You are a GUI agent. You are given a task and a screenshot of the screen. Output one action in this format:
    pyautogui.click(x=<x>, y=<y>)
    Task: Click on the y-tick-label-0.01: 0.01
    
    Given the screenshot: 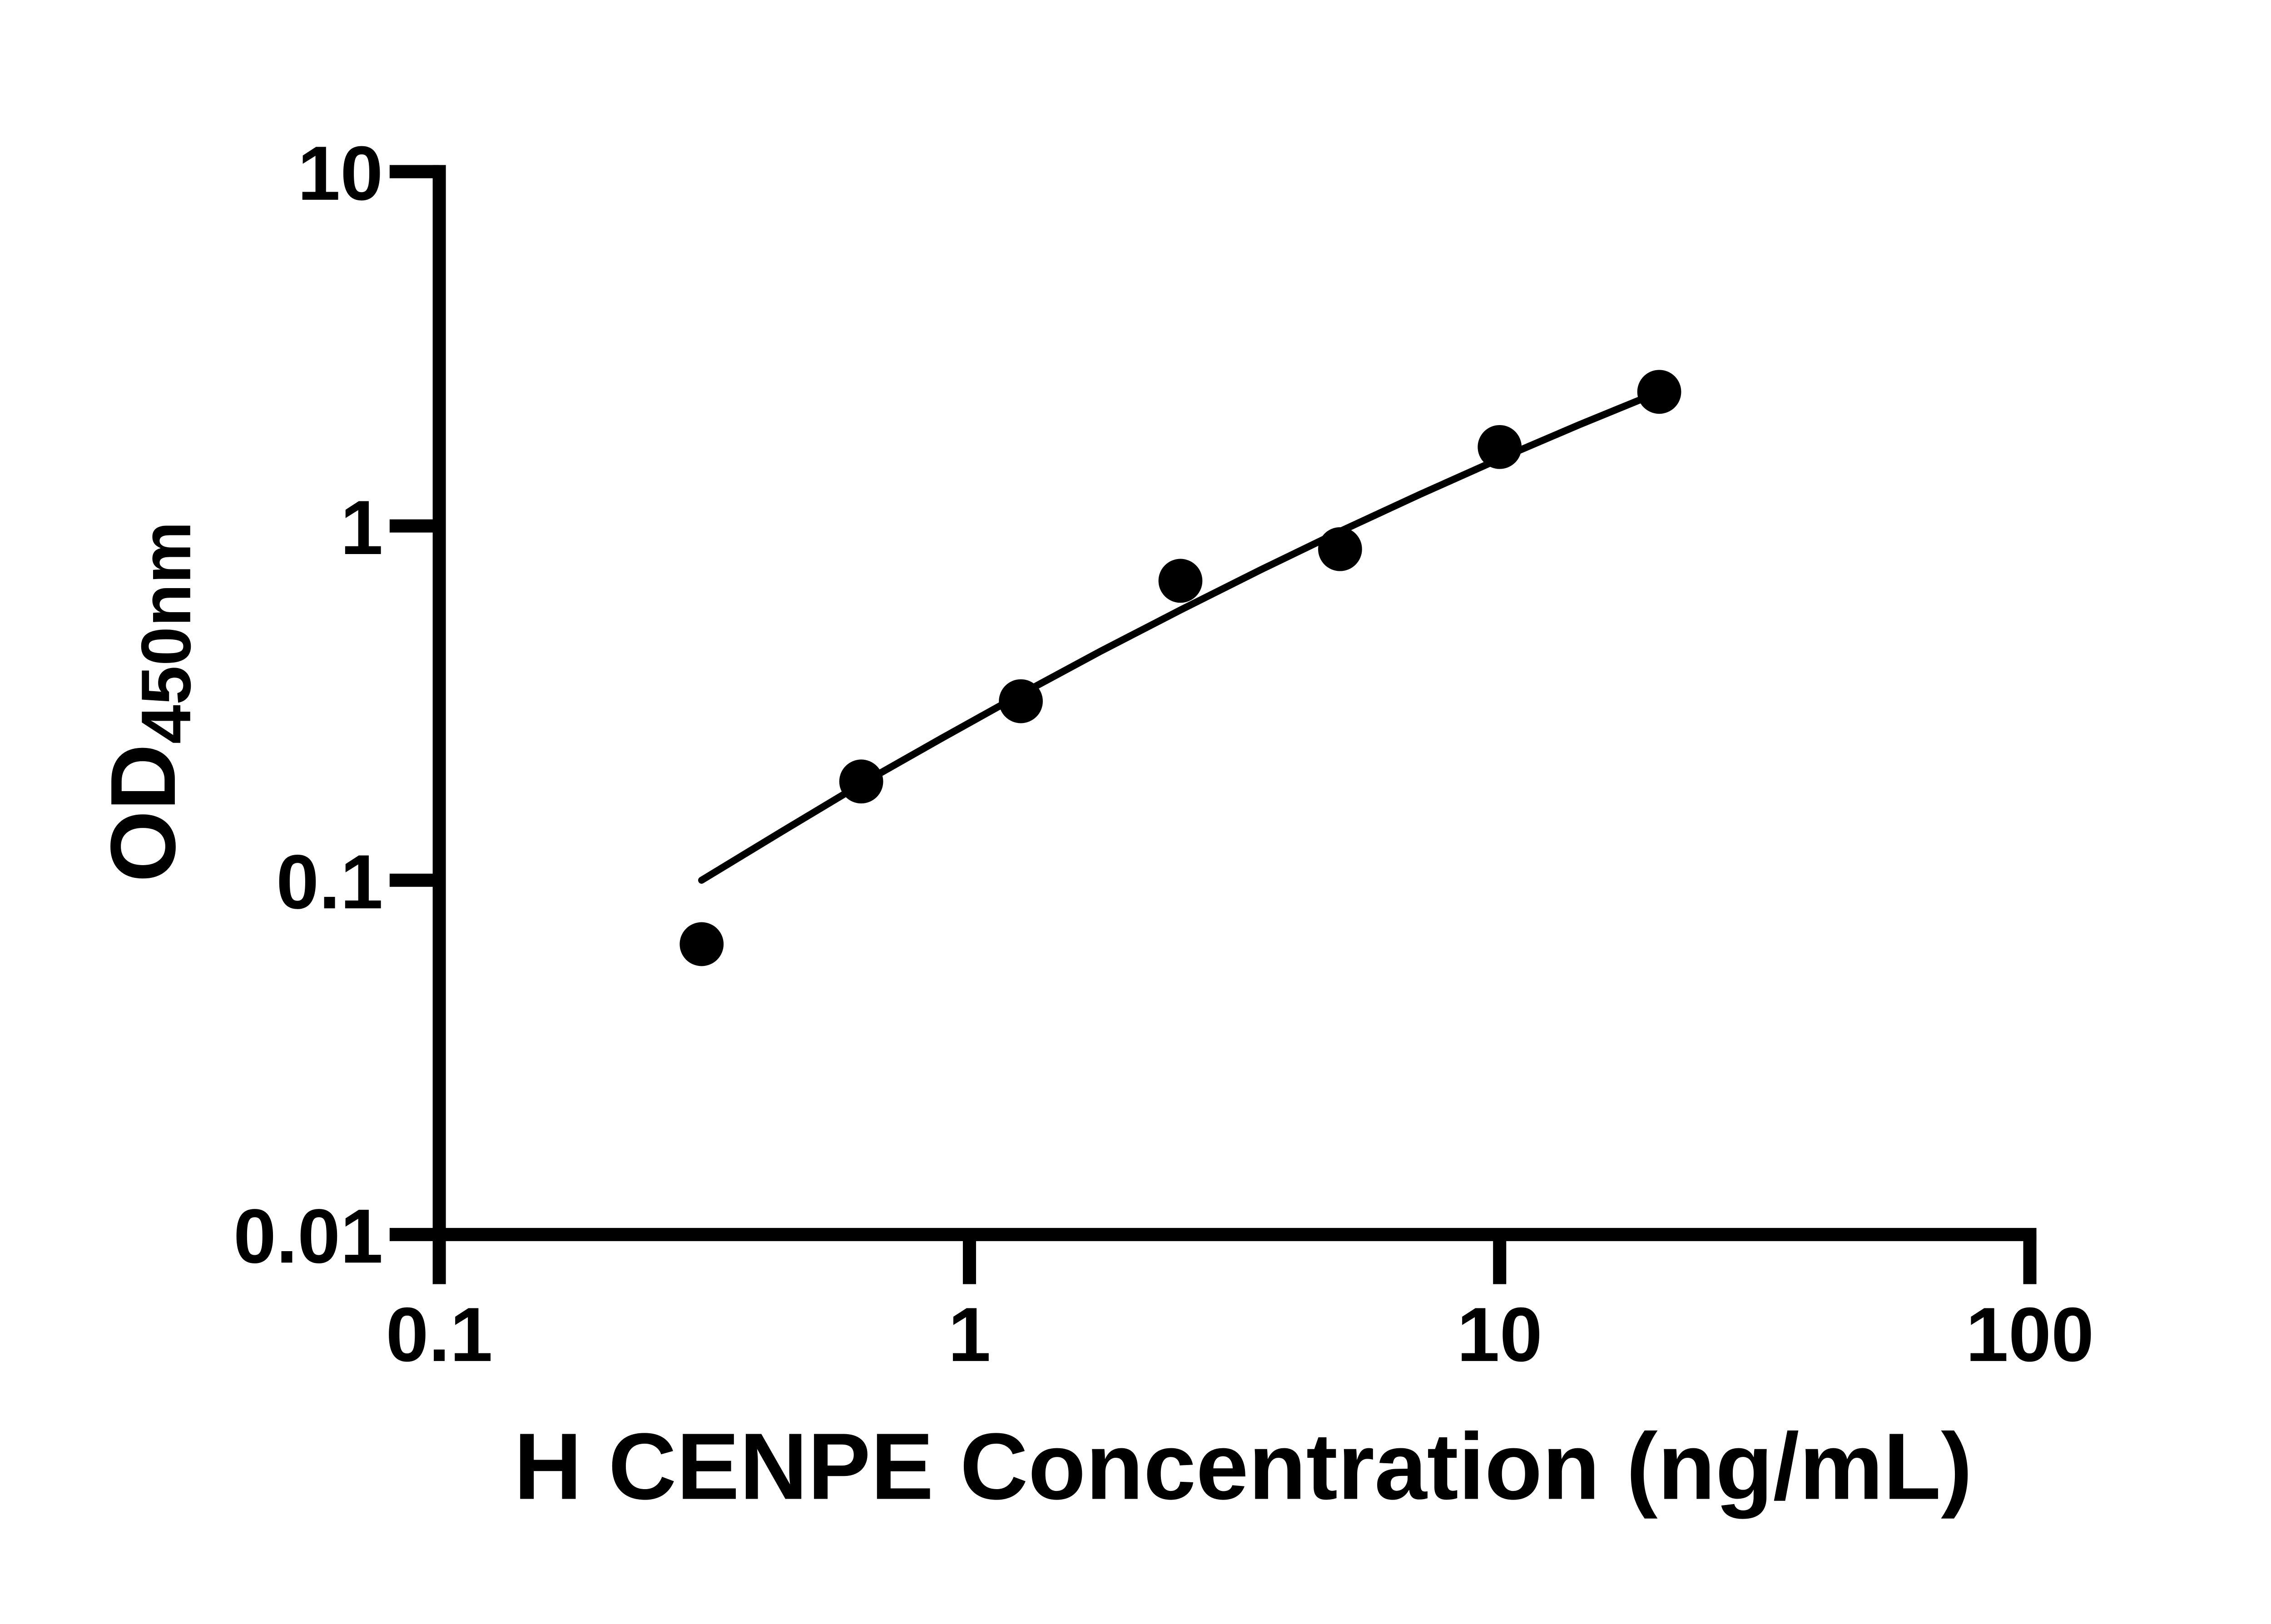 What is the action you would take?
    pyautogui.click(x=308, y=1236)
    